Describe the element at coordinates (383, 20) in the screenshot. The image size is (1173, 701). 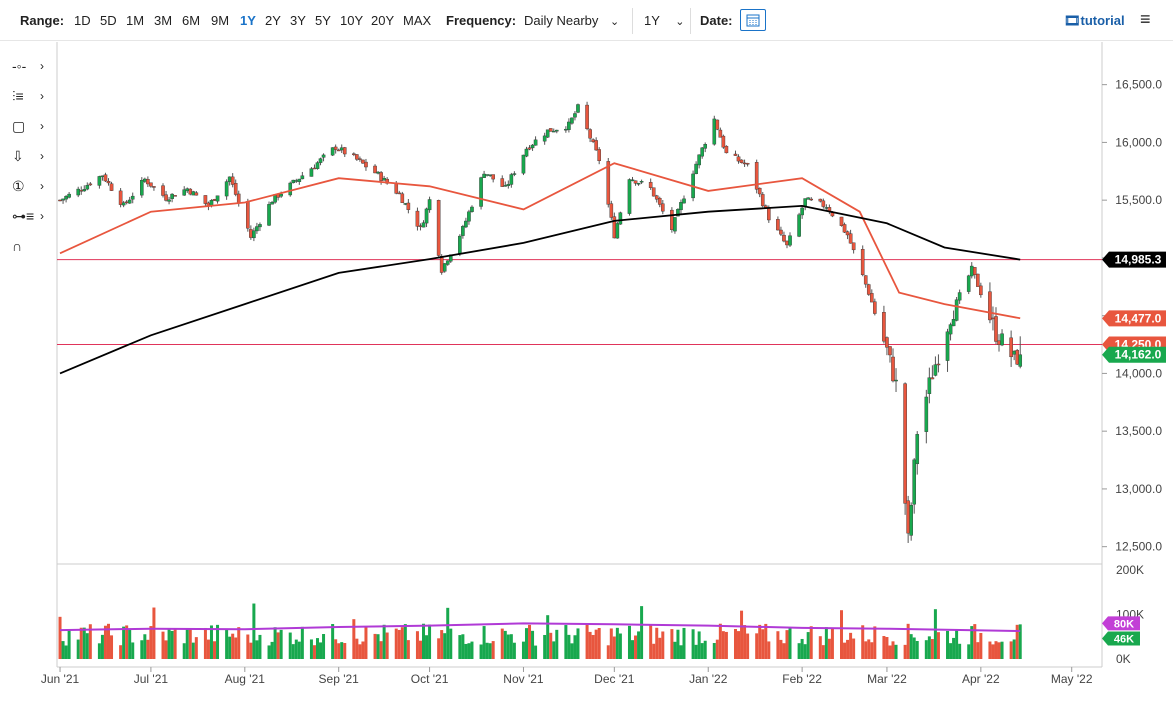
I see `range-button-20y: 20Y` at that location.